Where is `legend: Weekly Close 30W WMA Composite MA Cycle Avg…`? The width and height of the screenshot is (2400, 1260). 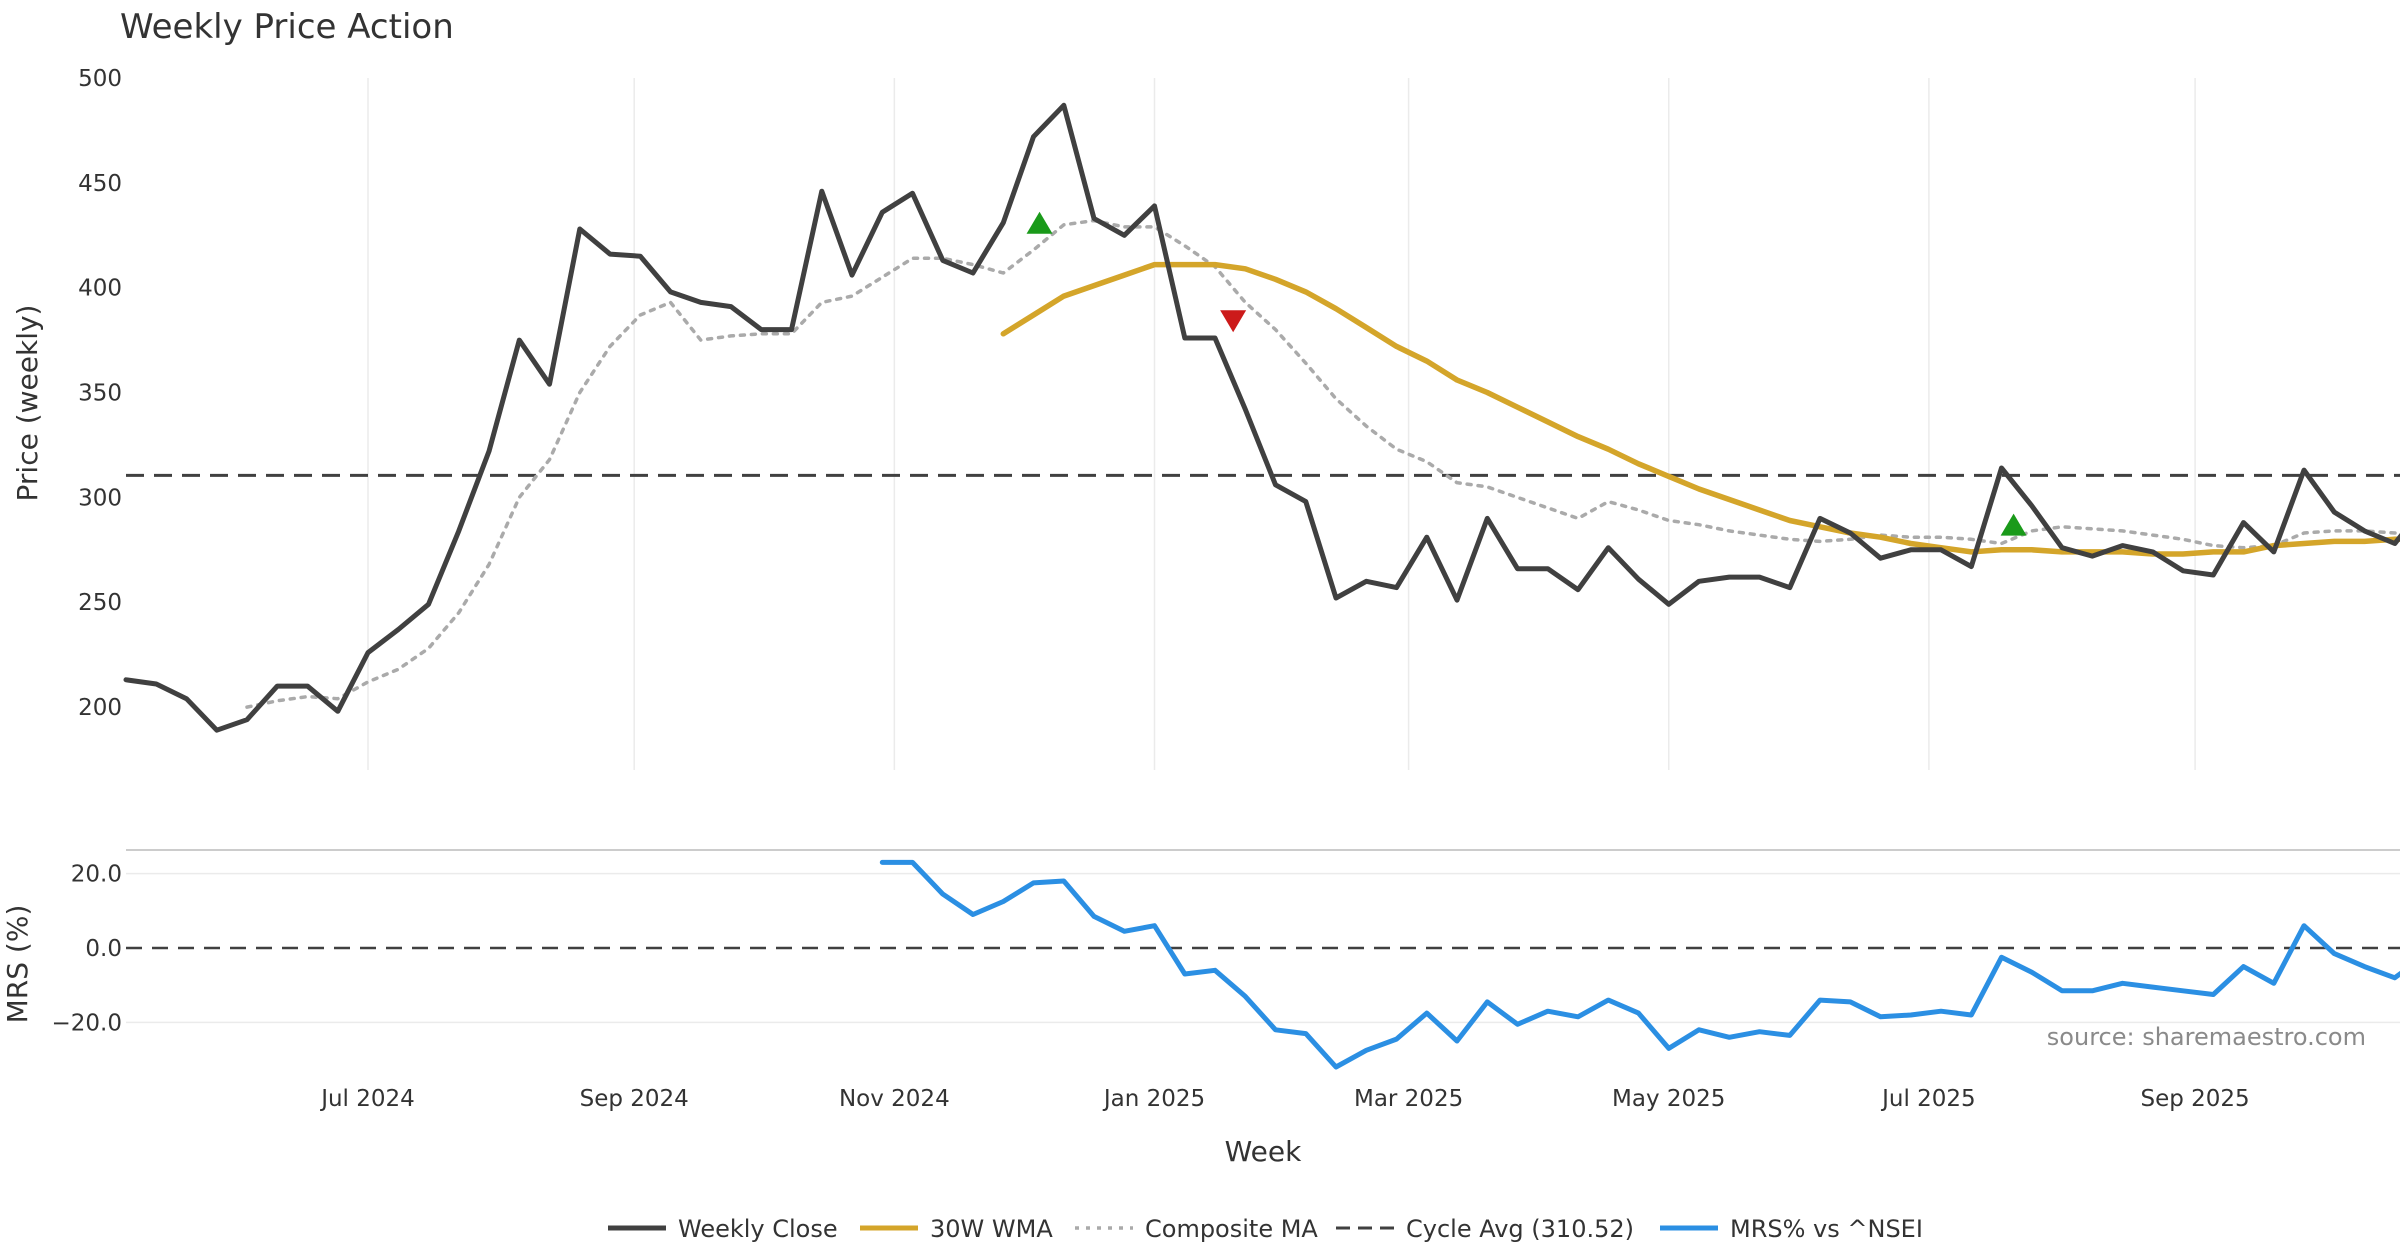
legend: Weekly Close 30W WMA Composite MA Cycle Avg… is located at coordinates (1265, 1229).